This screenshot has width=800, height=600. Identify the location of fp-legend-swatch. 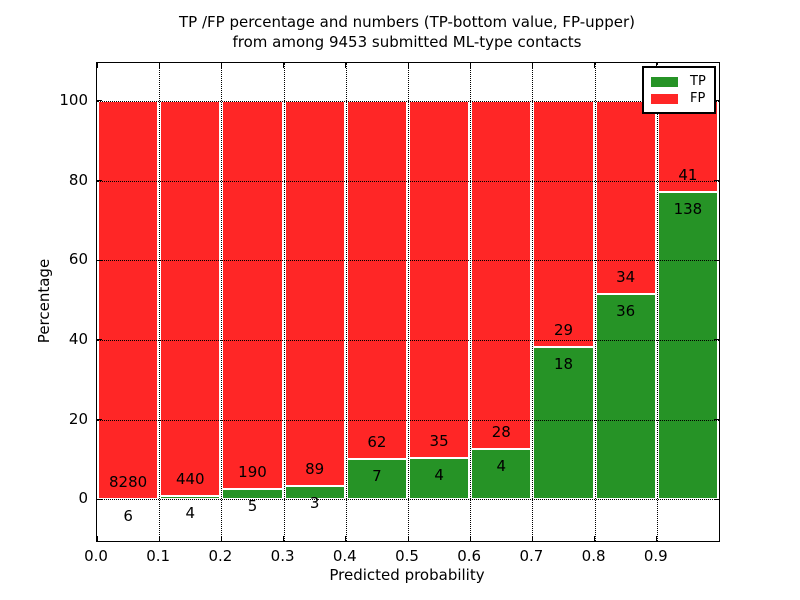
(664, 98).